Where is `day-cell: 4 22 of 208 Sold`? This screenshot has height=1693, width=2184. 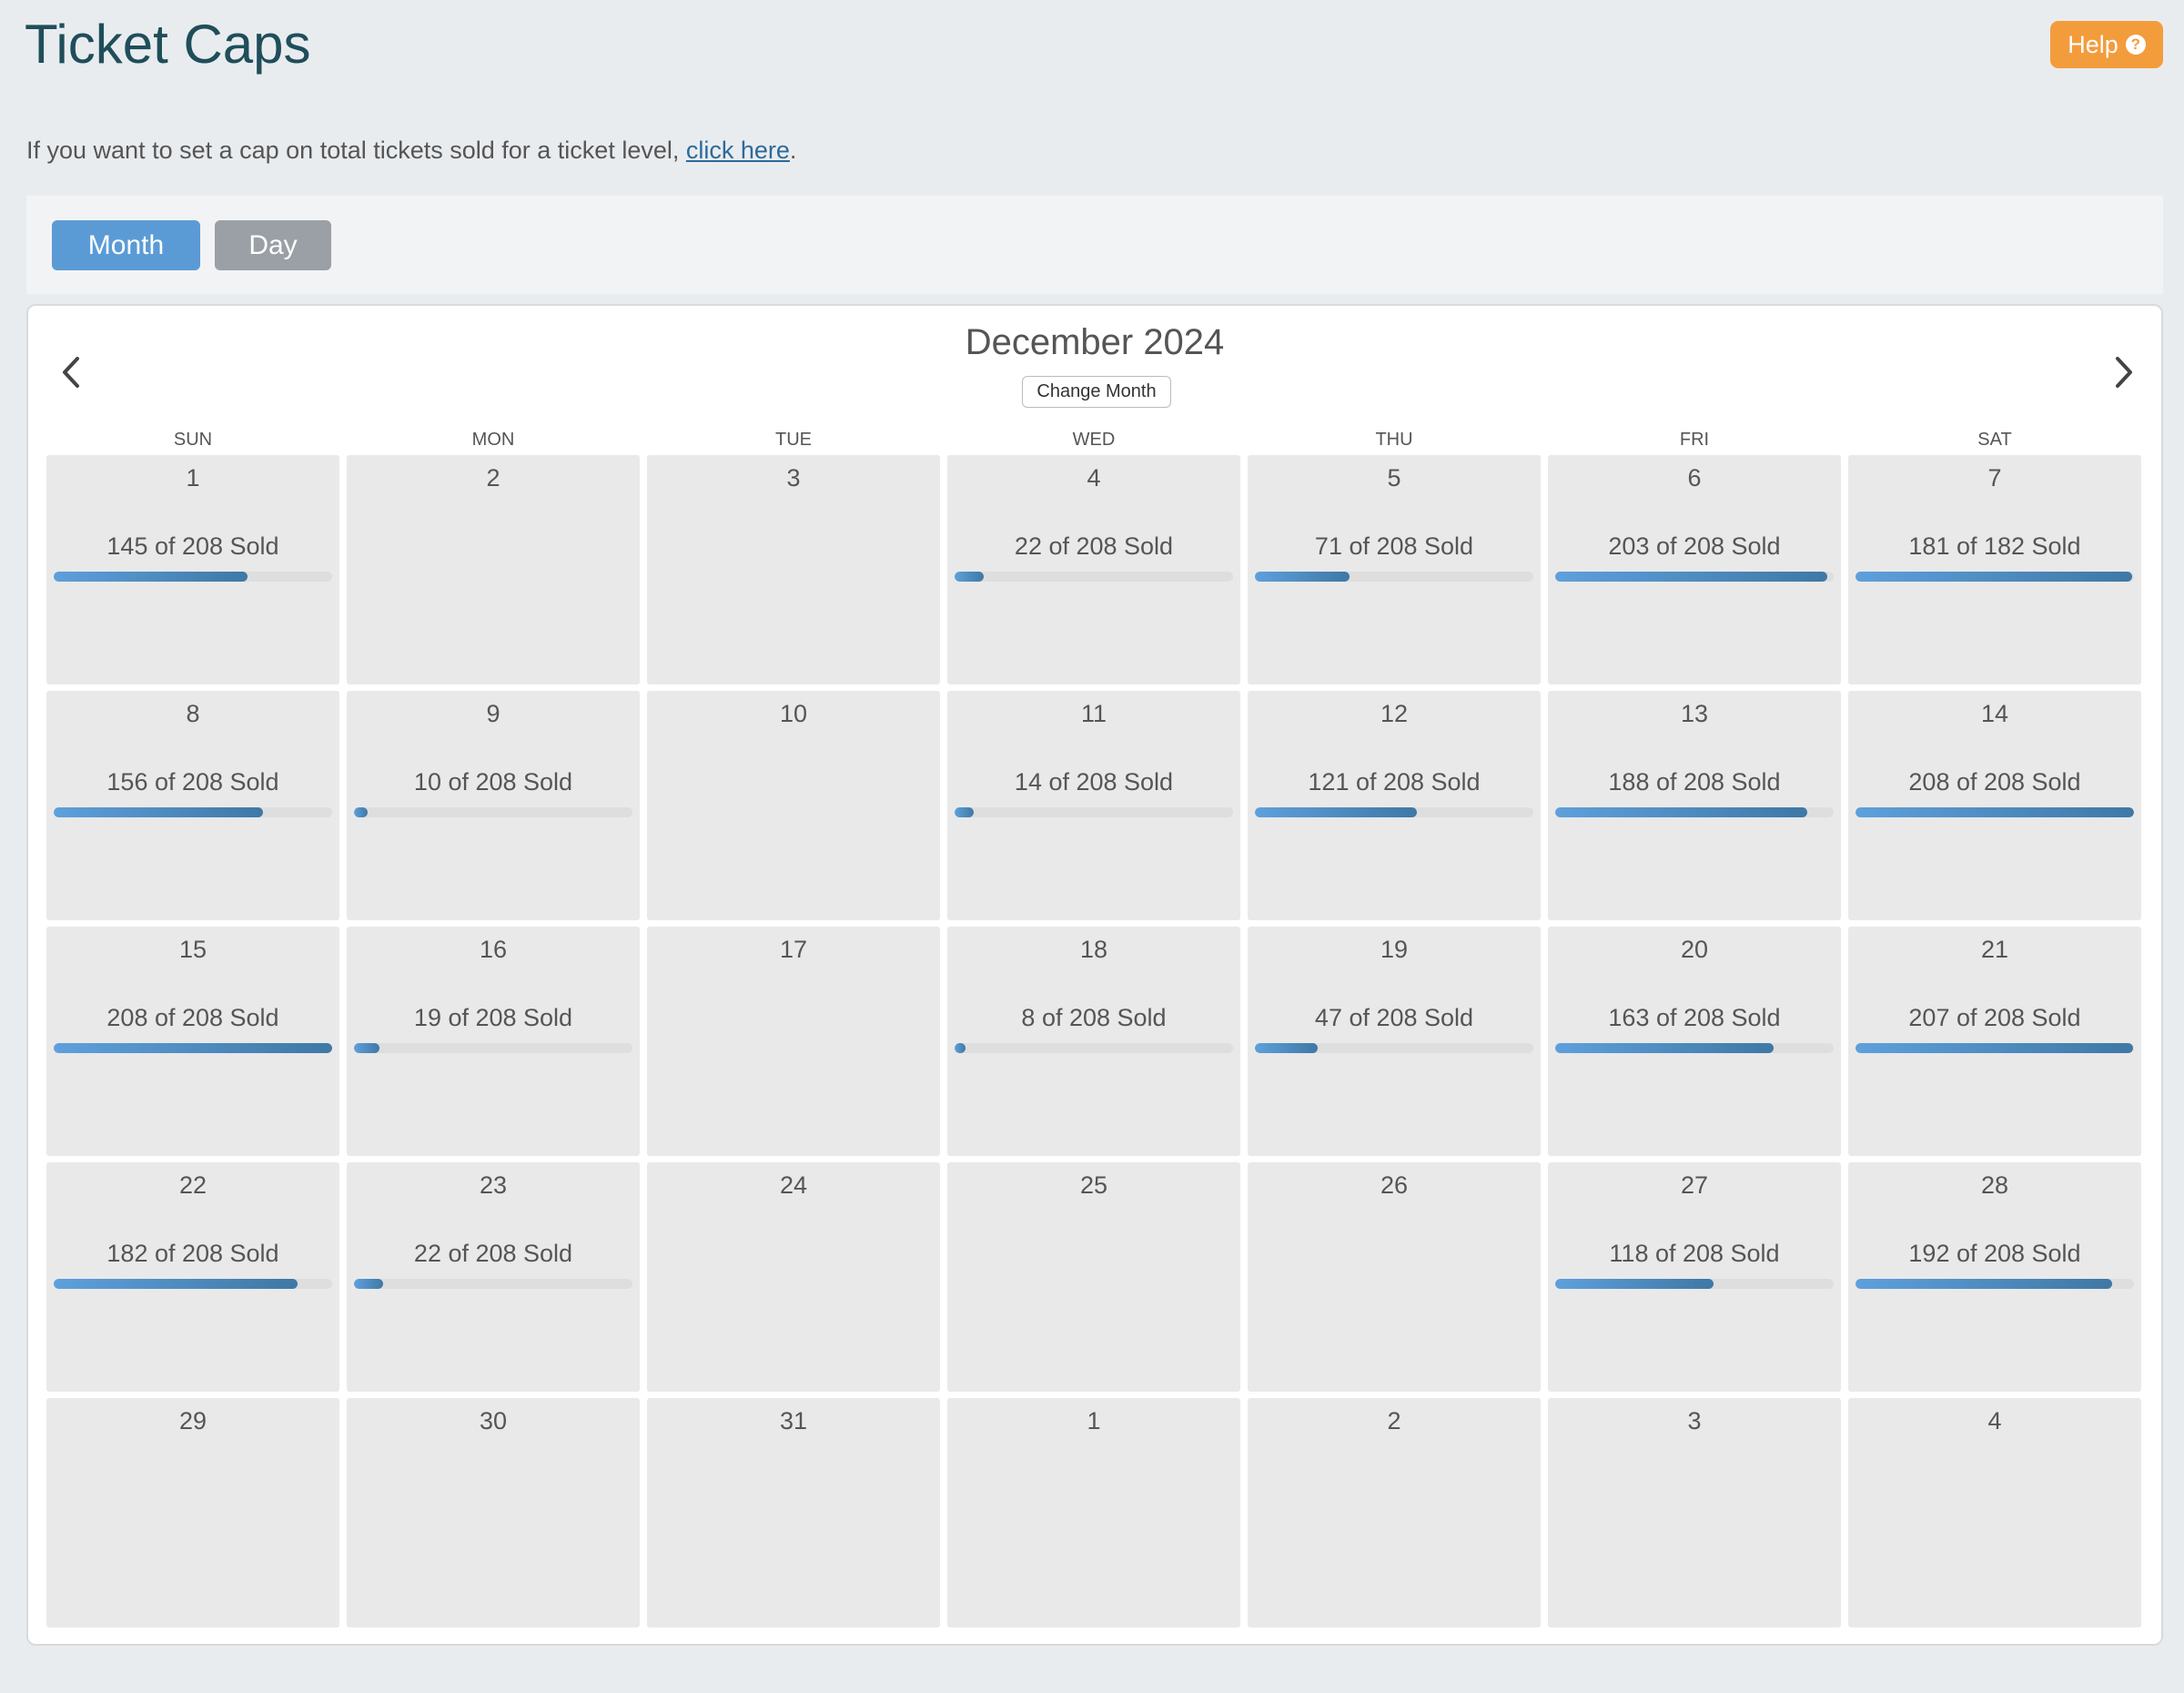 day-cell: 4 22 of 208 Sold is located at coordinates (1094, 569).